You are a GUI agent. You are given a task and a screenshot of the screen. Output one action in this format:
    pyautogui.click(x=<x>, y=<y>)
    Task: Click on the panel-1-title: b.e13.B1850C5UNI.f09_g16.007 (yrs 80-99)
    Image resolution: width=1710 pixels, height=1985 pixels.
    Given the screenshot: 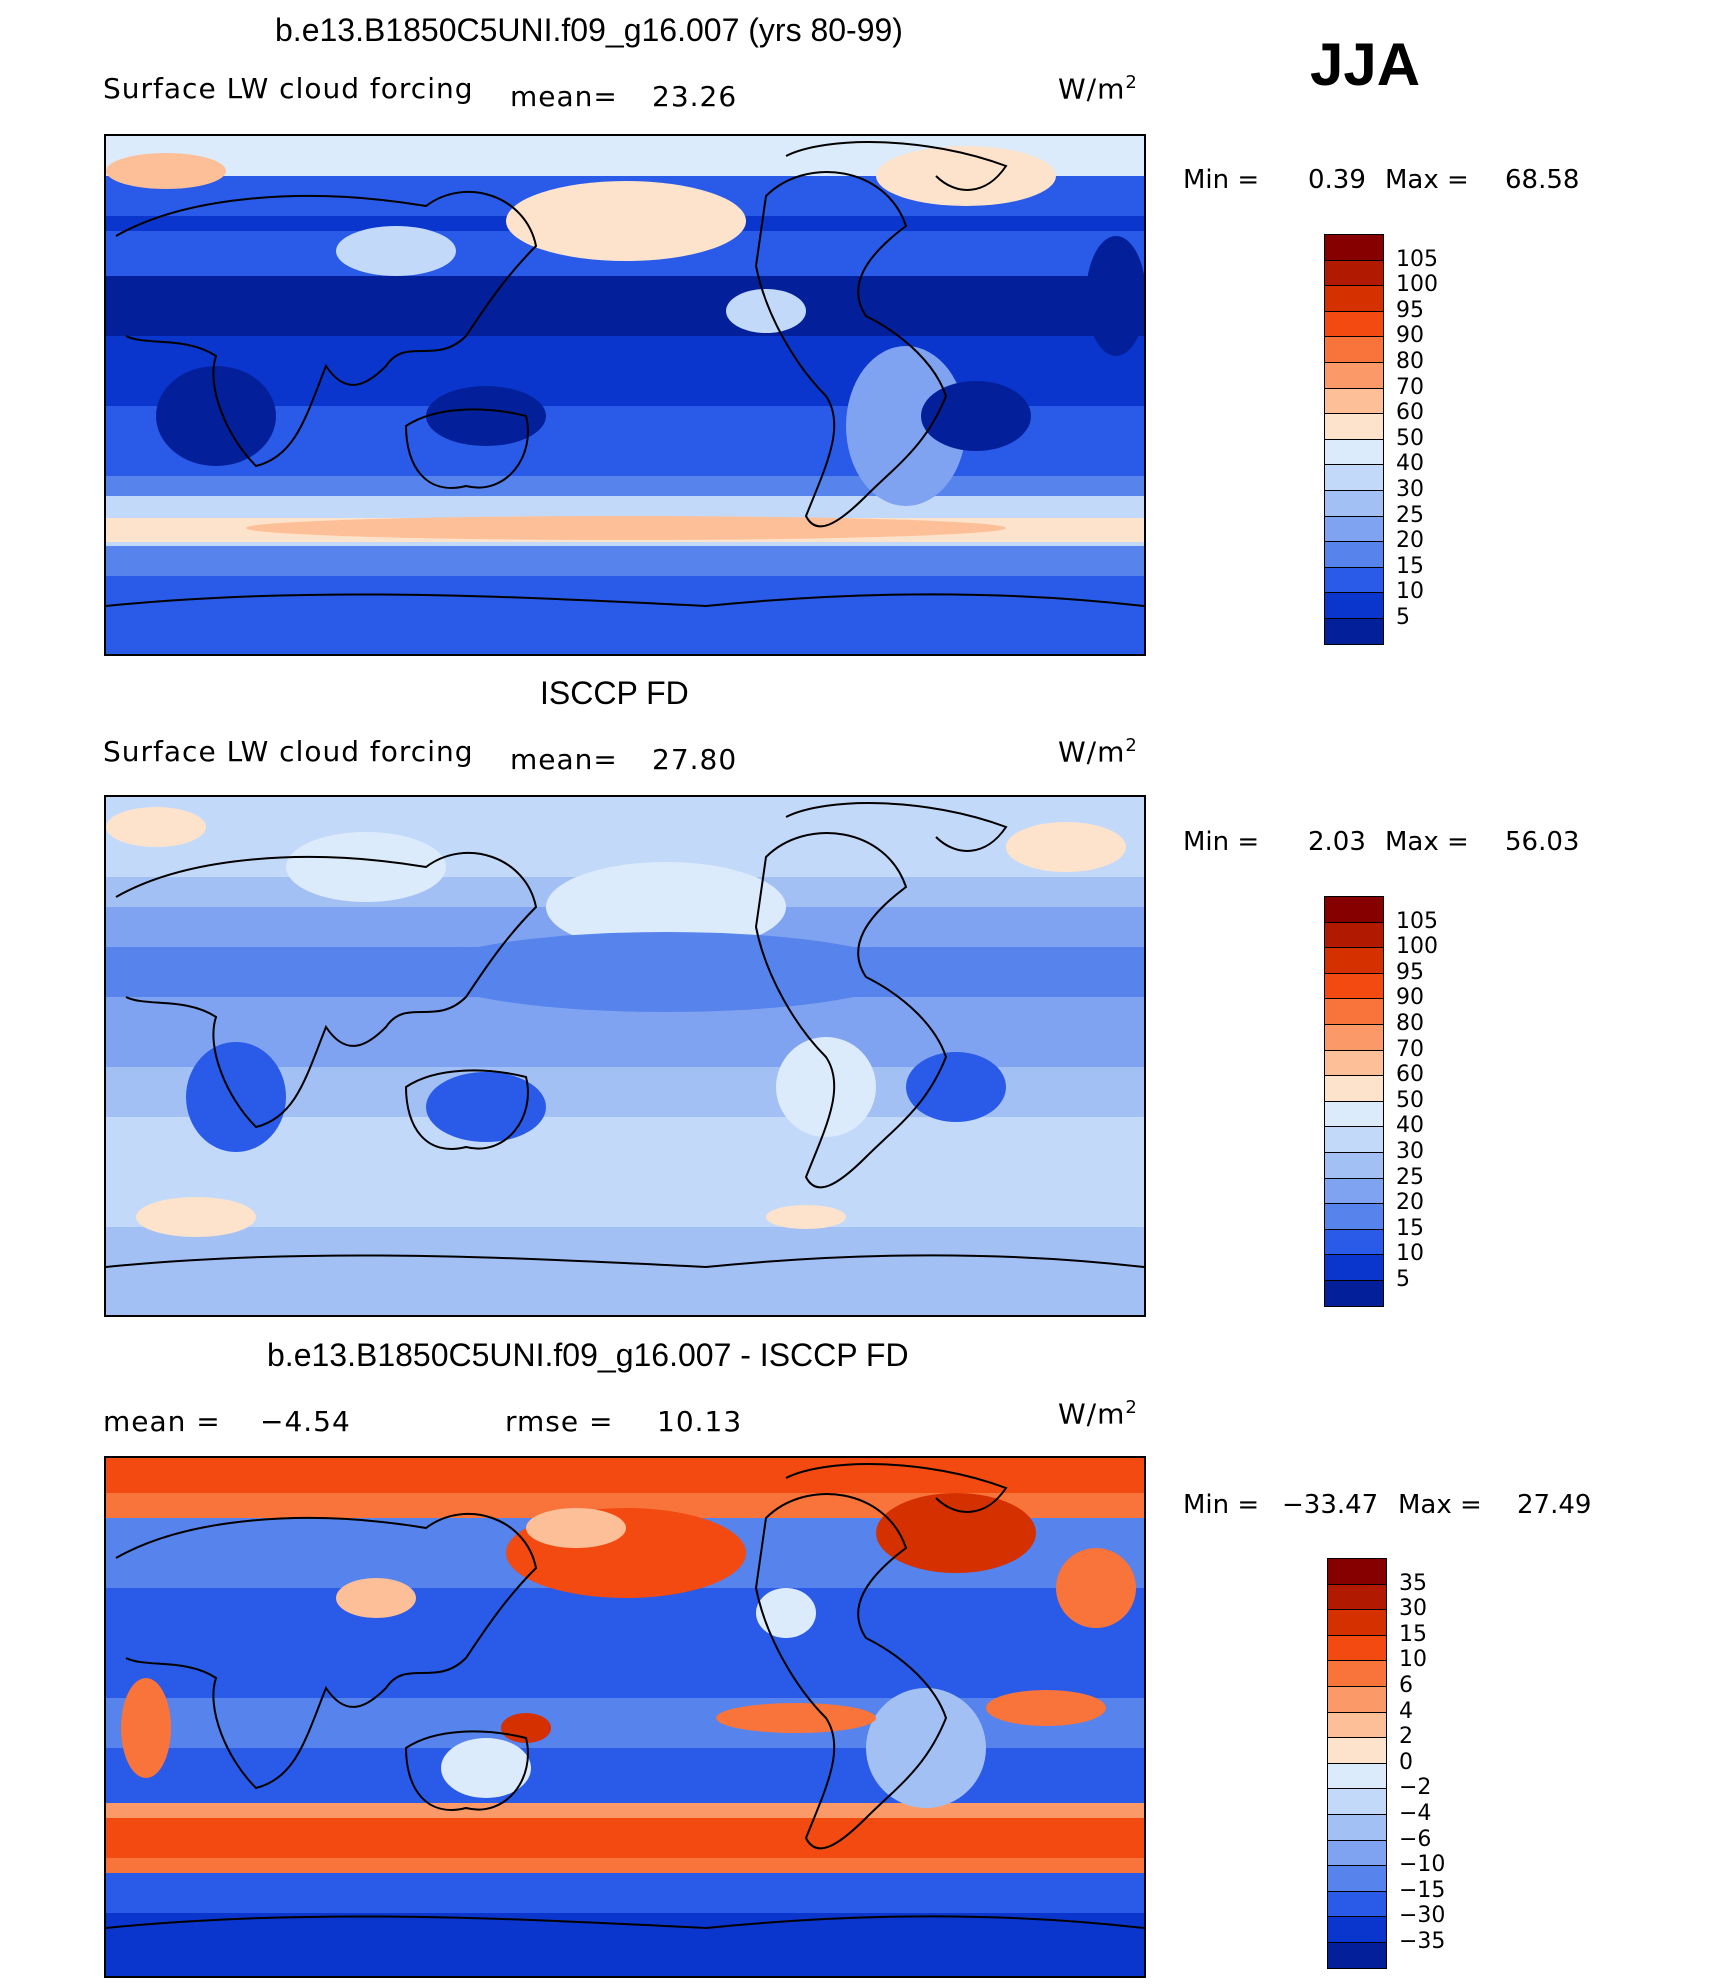 What is the action you would take?
    pyautogui.click(x=589, y=30)
    